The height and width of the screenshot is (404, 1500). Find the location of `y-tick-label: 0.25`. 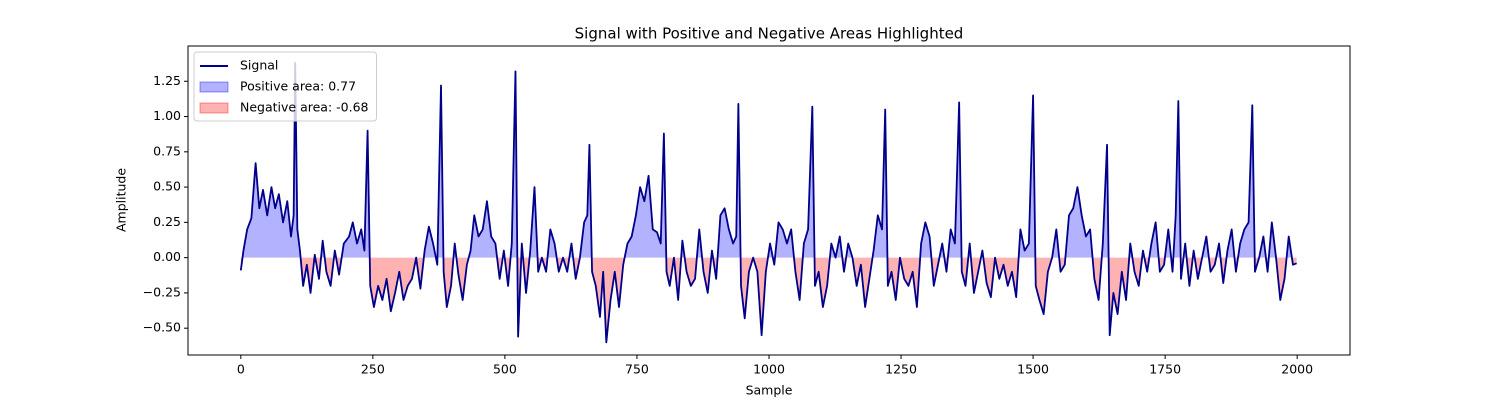

y-tick-label: 0.25 is located at coordinates (167, 221).